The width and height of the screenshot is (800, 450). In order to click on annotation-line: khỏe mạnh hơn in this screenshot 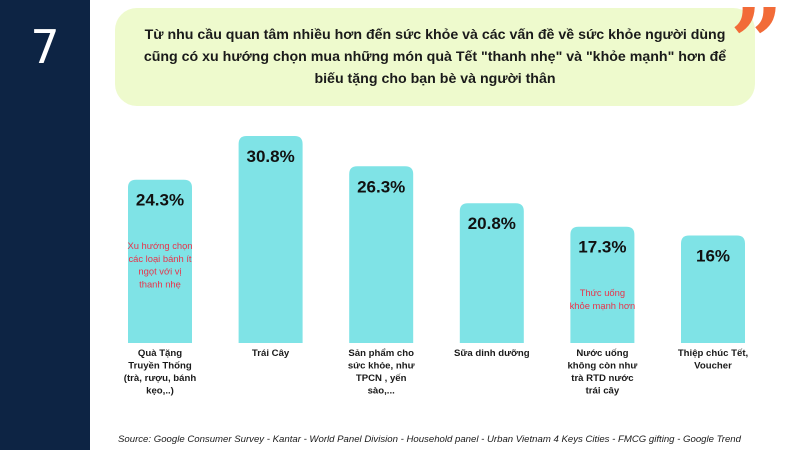, I will do `click(603, 305)`.